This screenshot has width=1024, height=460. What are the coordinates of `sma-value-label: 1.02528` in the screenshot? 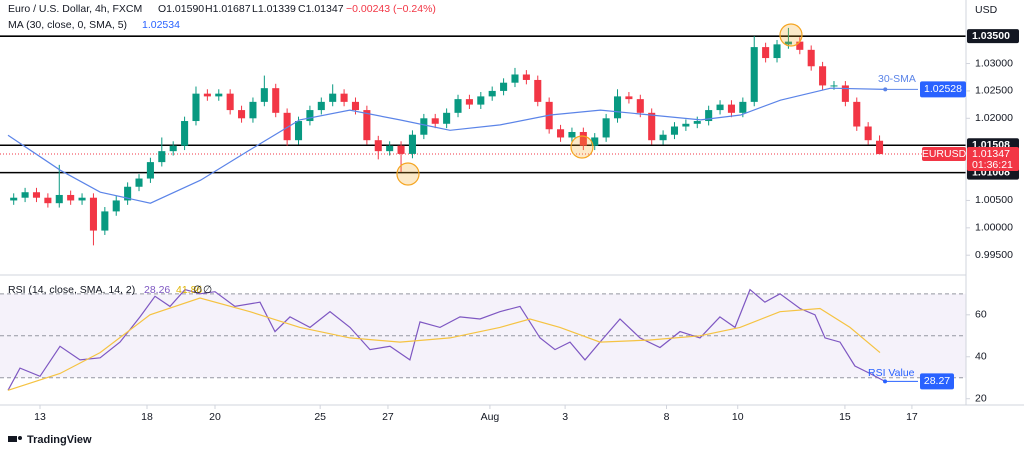 It's located at (943, 89).